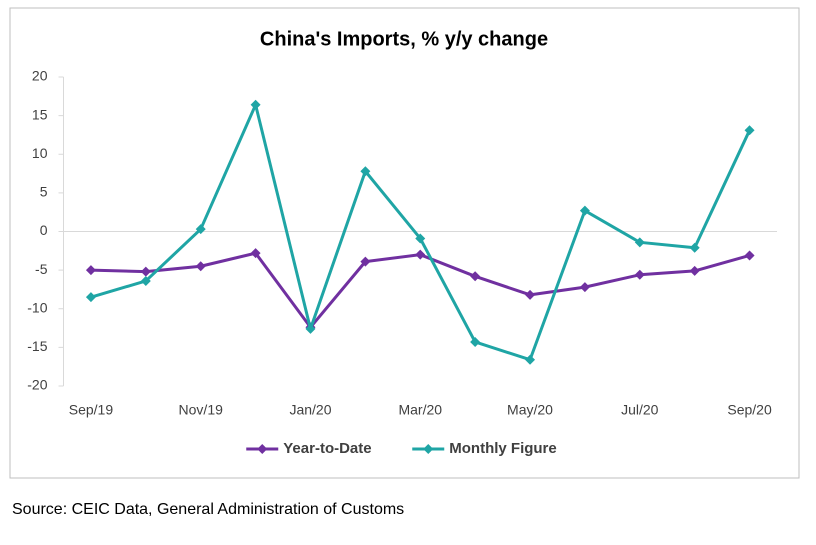 The height and width of the screenshot is (545, 816). Describe the element at coordinates (40, 114) in the screenshot. I see `y-tick-label: 15` at that location.